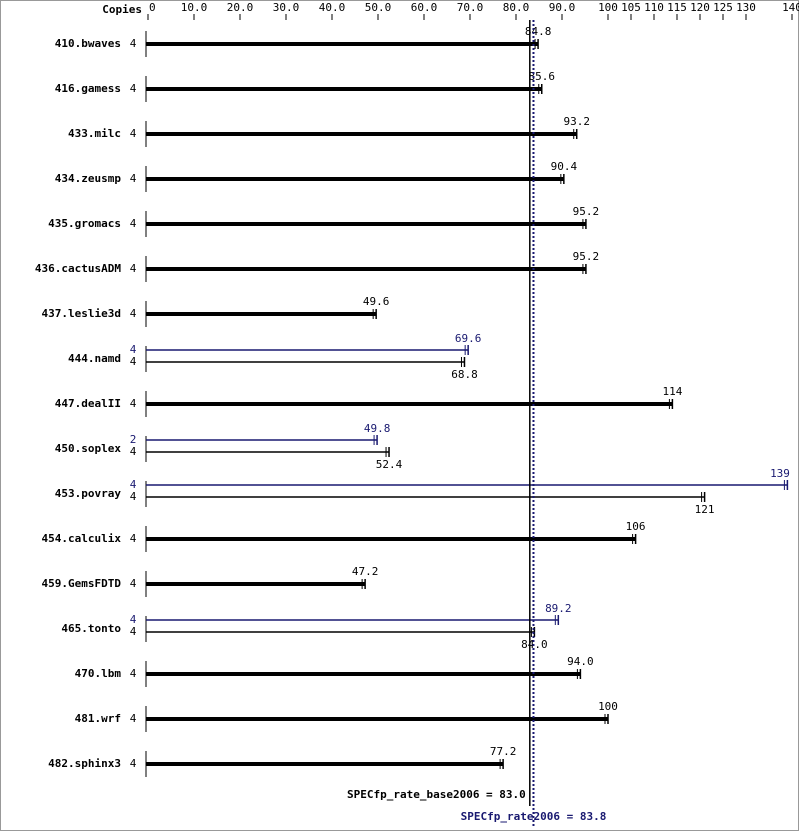  What do you see at coordinates (88, 448) in the screenshot?
I see `benchmark-name: 450.soplex` at bounding box center [88, 448].